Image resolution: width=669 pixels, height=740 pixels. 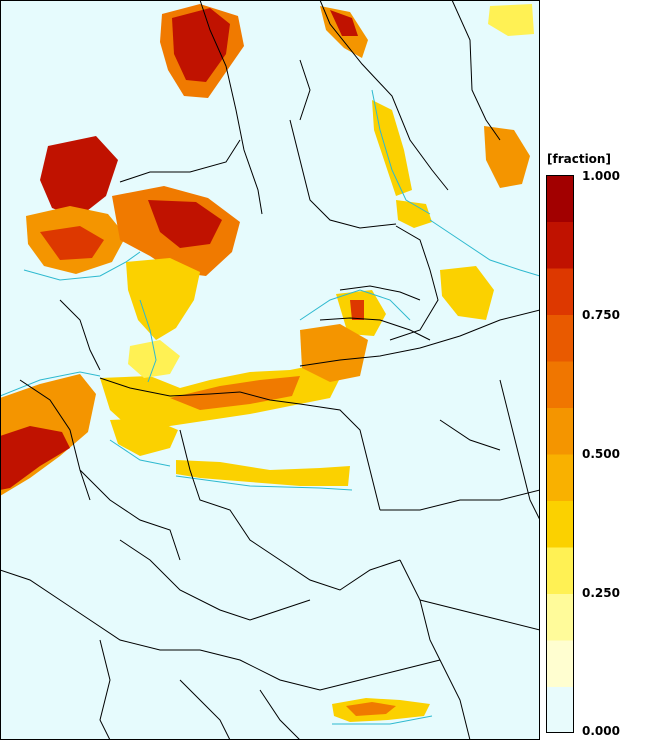 I want to click on colorbar-bands, so click(x=560, y=454).